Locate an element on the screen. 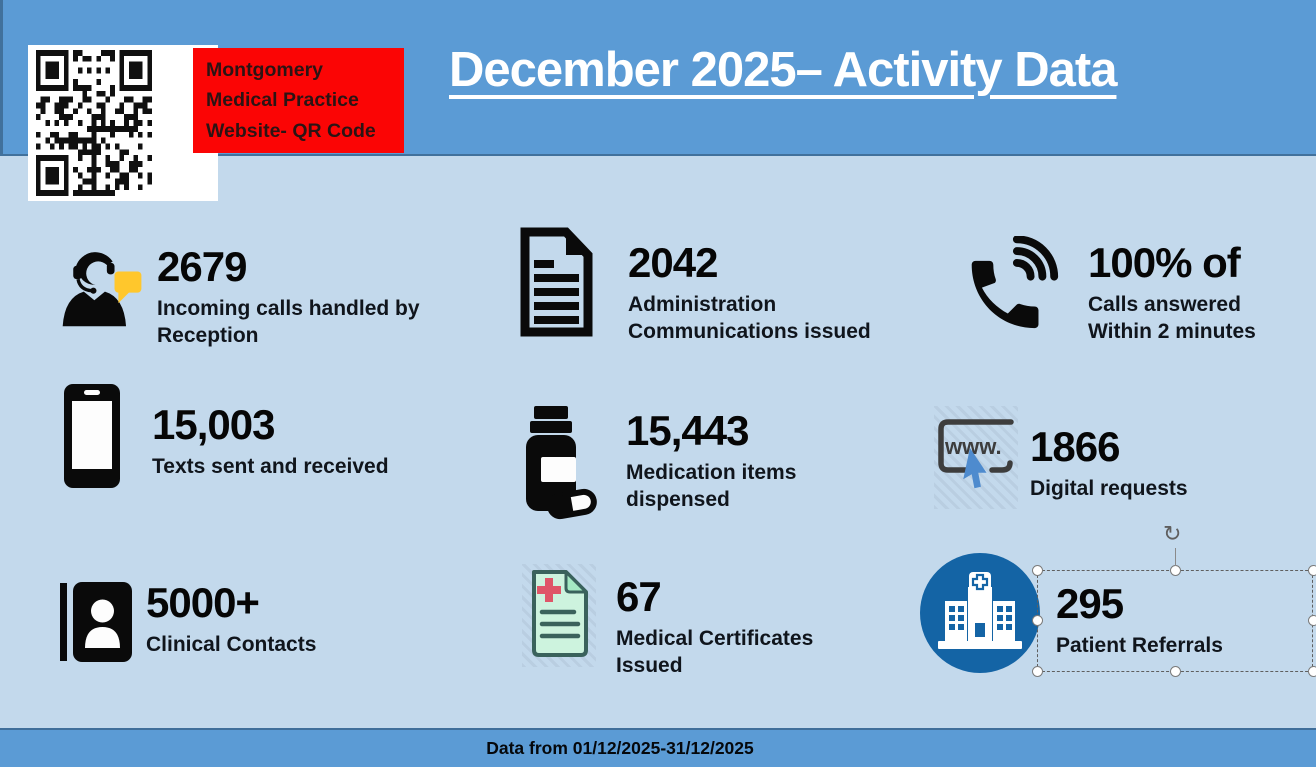  qr-code-icon is located at coordinates (94, 123).